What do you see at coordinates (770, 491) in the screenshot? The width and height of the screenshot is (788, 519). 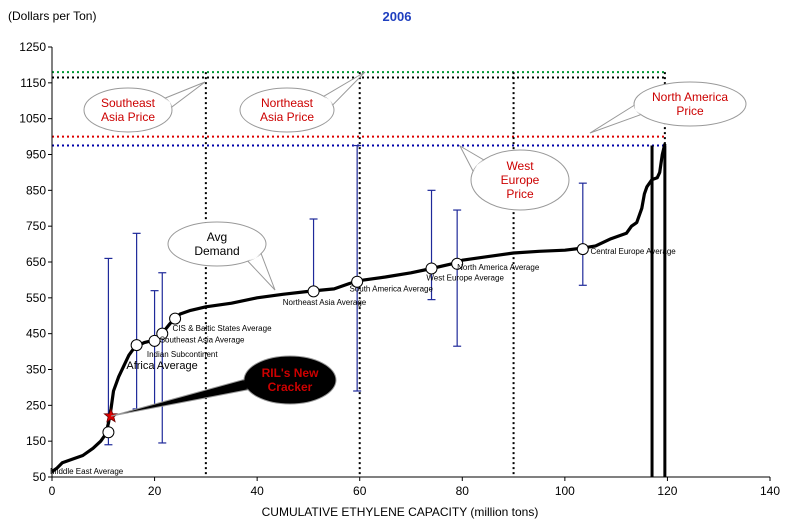 I see `x-tick-label: 140` at bounding box center [770, 491].